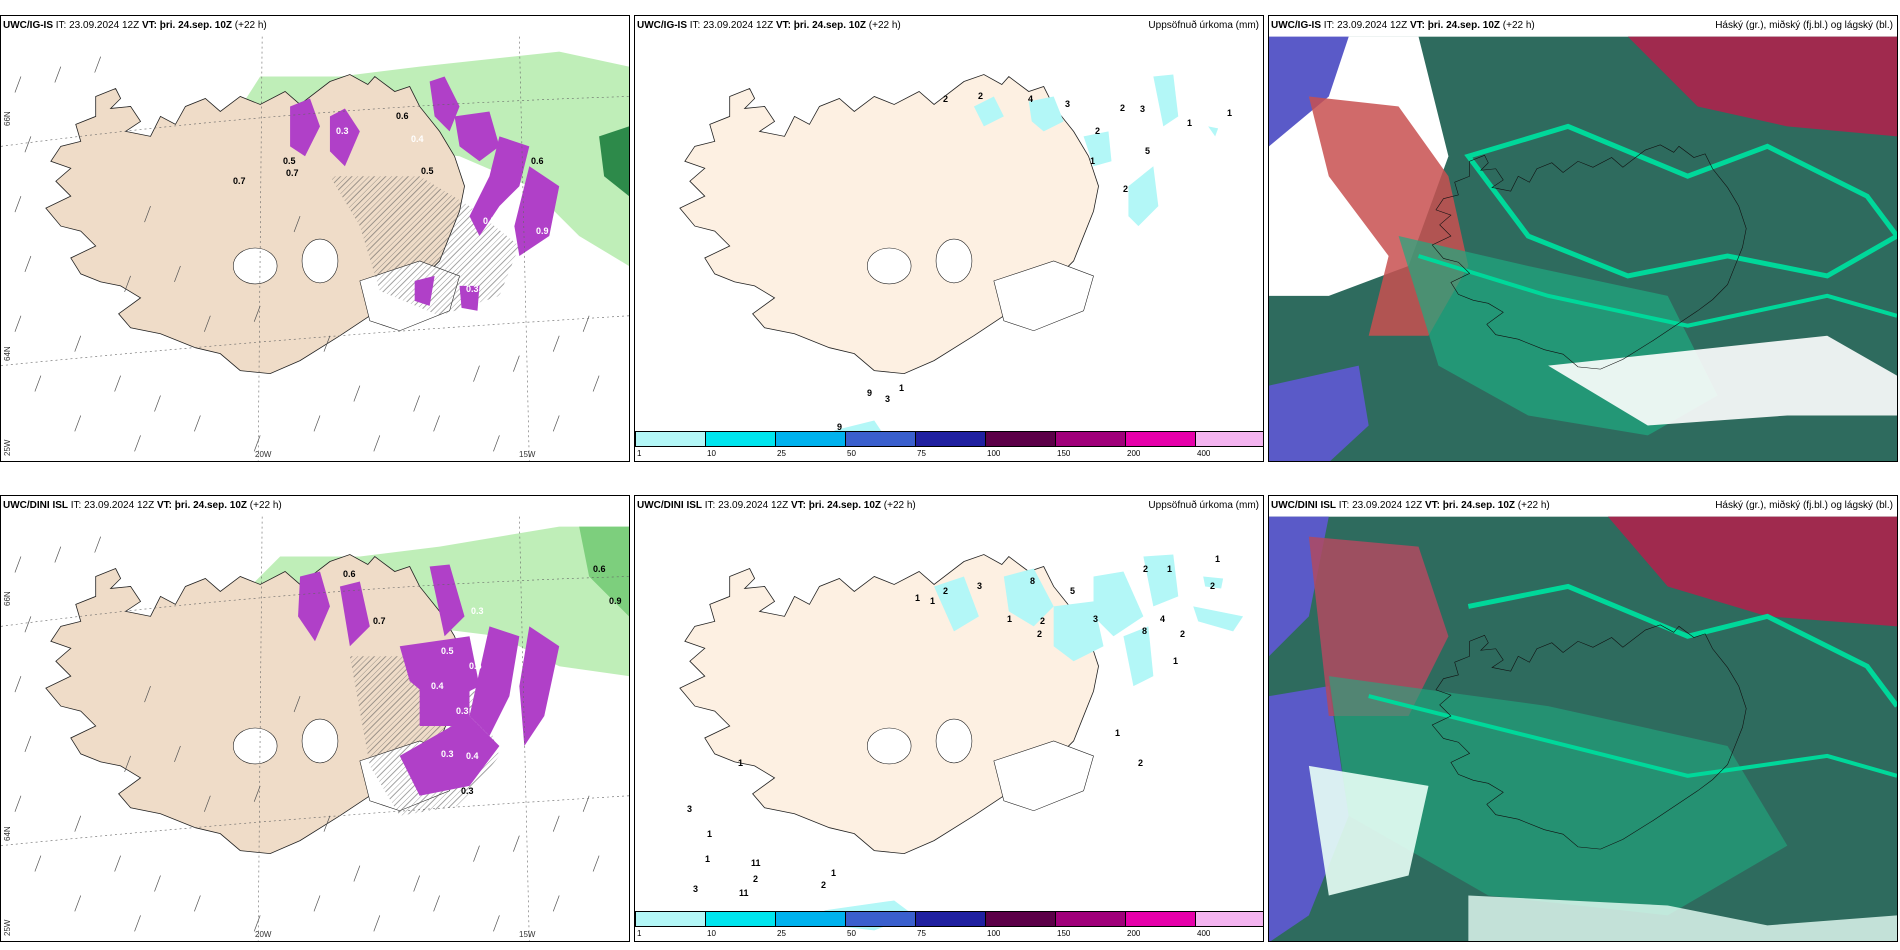 The height and width of the screenshot is (950, 1900). What do you see at coordinates (1204, 933) in the screenshot?
I see `colorbar-tick: 400` at bounding box center [1204, 933].